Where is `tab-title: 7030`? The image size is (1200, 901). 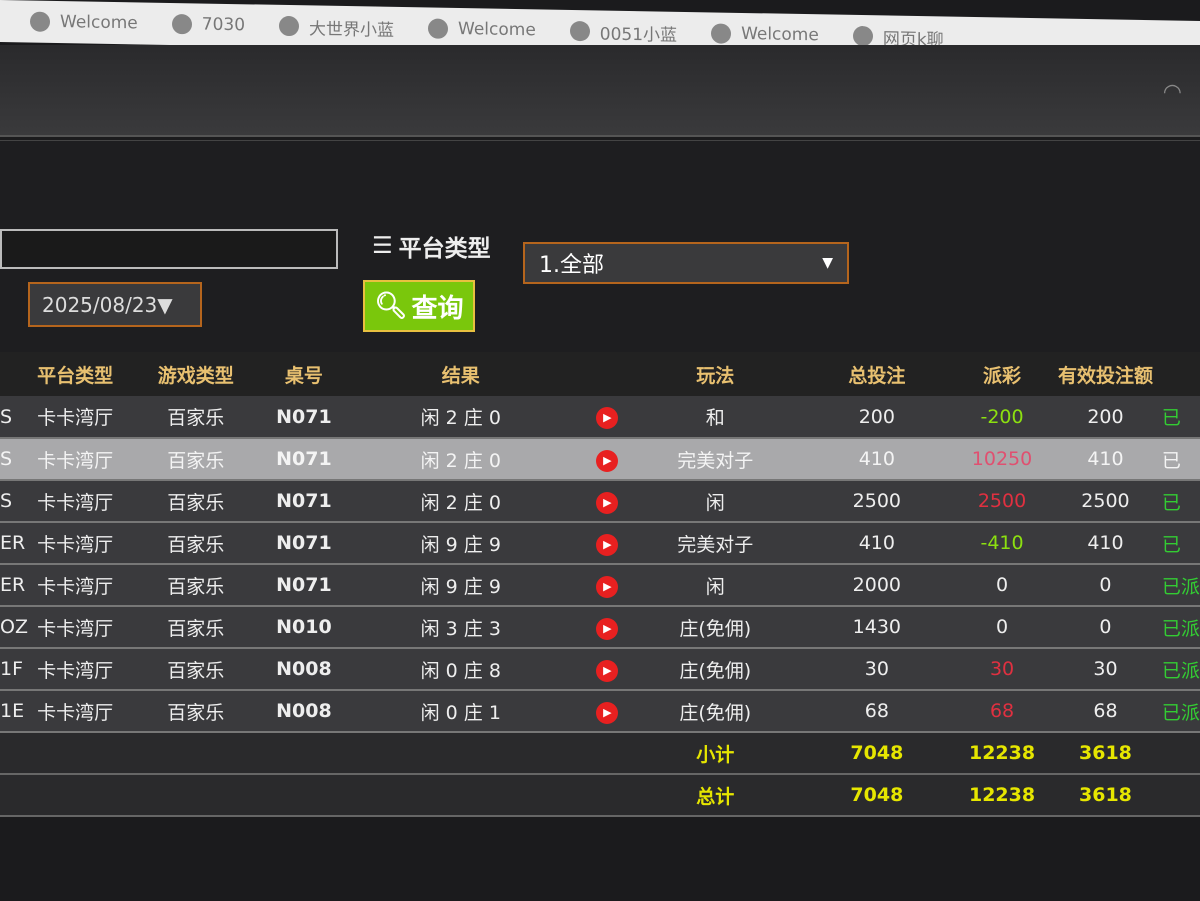 tab-title: 7030 is located at coordinates (223, 25).